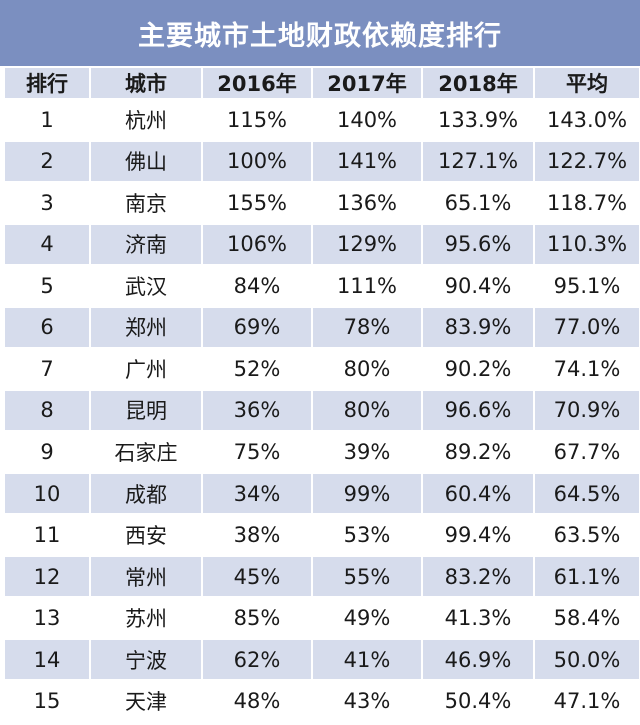  Describe the element at coordinates (257, 327) in the screenshot. I see `value-2016-cell: 69%` at that location.